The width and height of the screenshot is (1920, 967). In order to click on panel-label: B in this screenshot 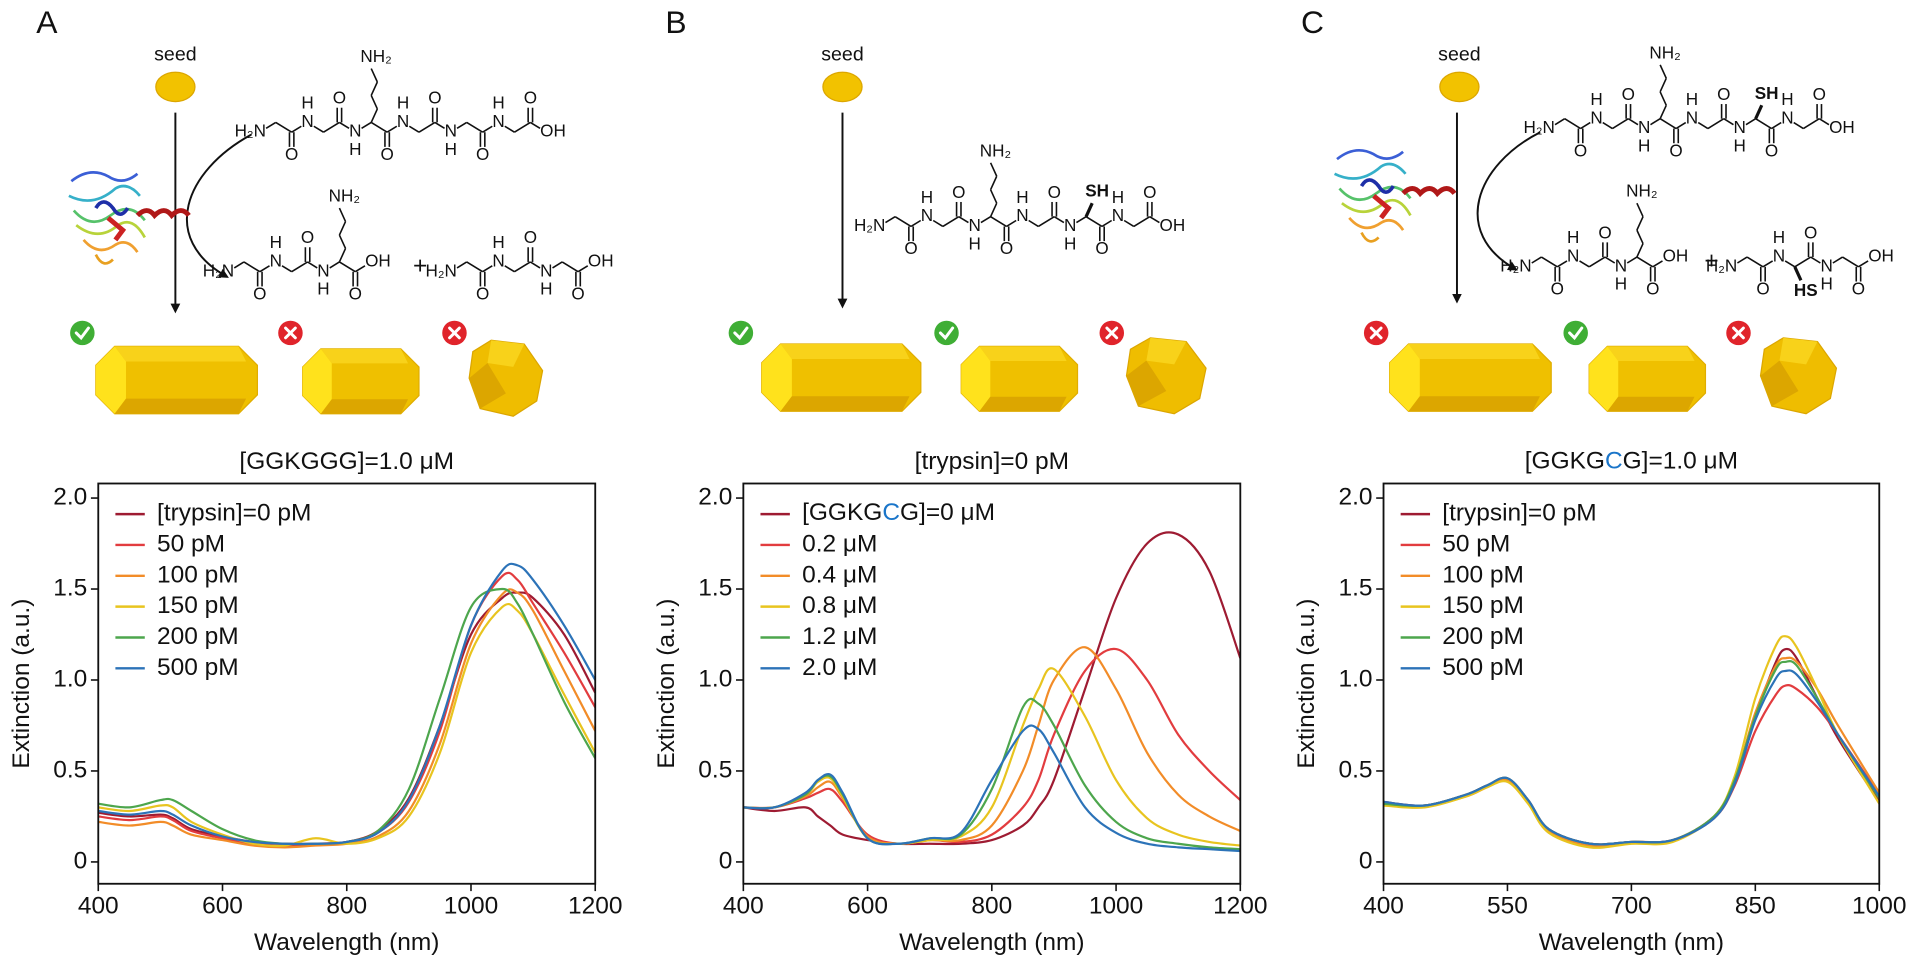, I will do `click(675, 22)`.